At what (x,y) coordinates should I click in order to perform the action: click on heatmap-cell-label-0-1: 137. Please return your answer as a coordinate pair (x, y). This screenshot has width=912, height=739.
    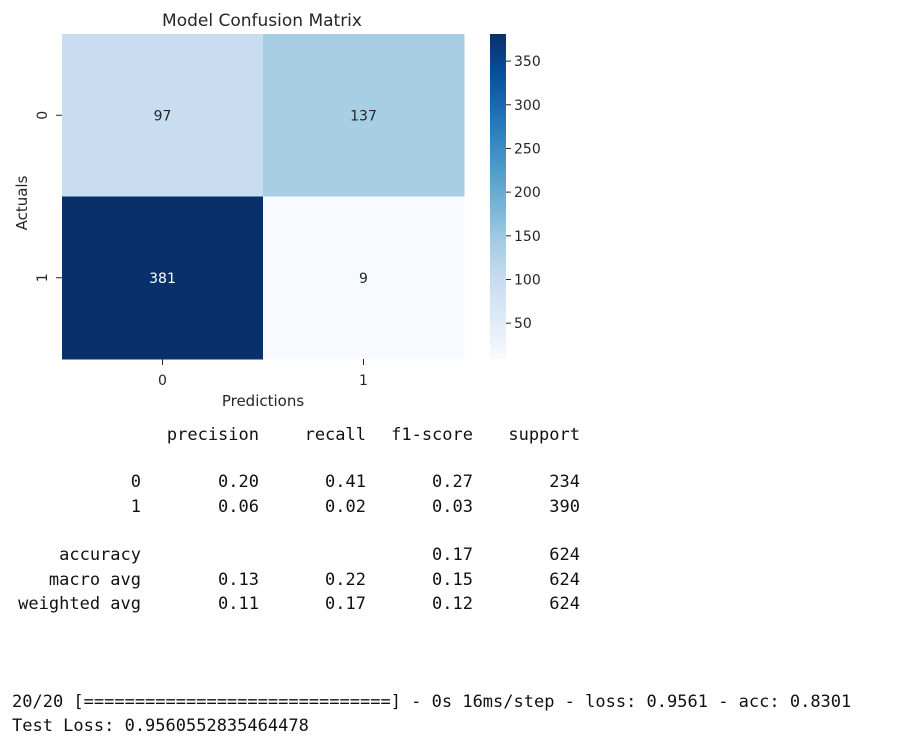
    Looking at the image, I should click on (363, 116).